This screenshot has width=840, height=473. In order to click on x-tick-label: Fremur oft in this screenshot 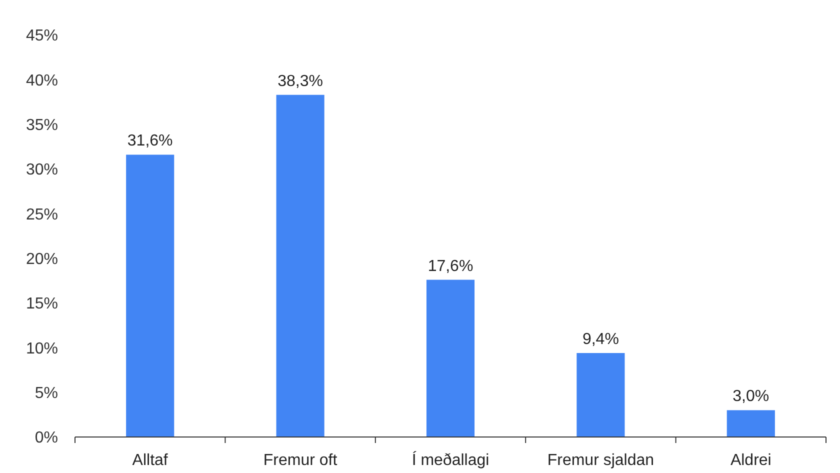, I will do `click(300, 460)`.